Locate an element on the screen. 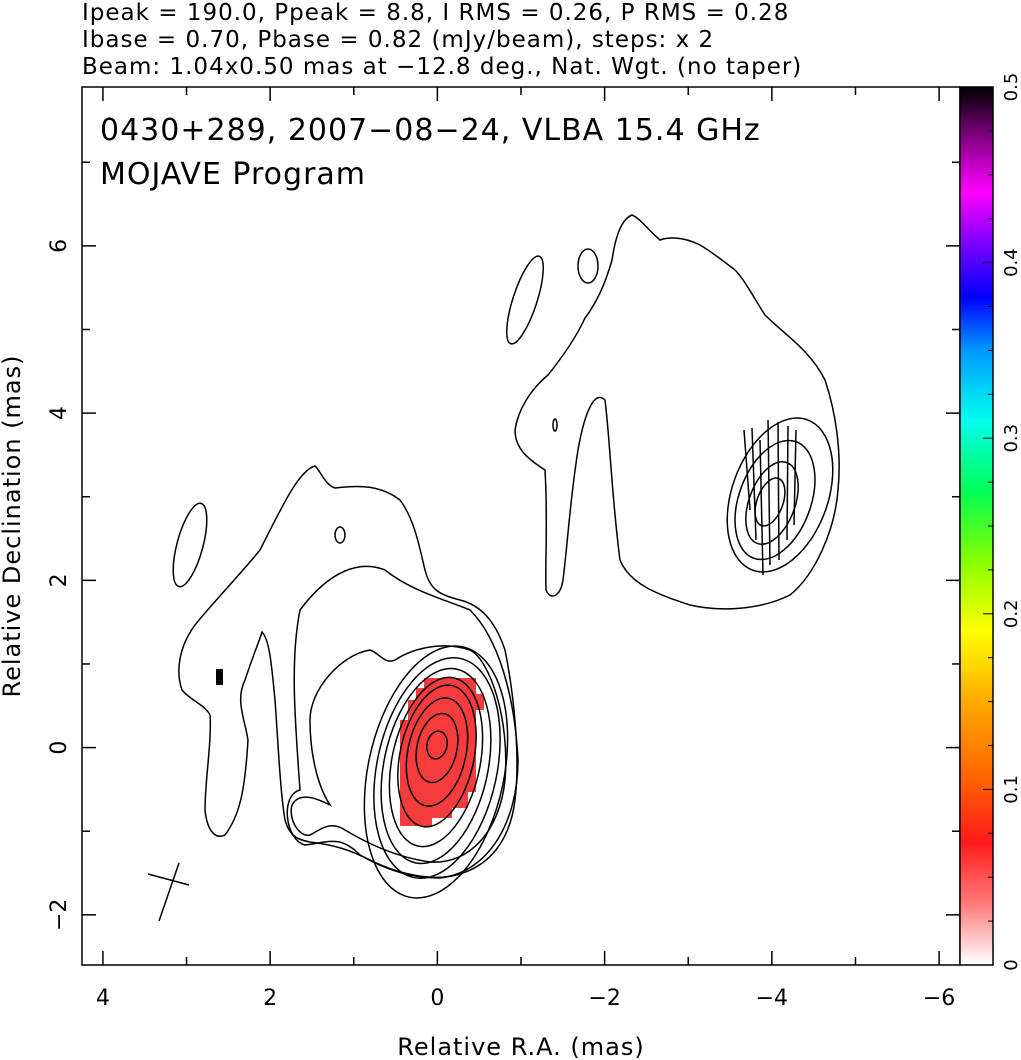 This screenshot has width=1021, height=1060. jet-component-contours is located at coordinates (780, 495).